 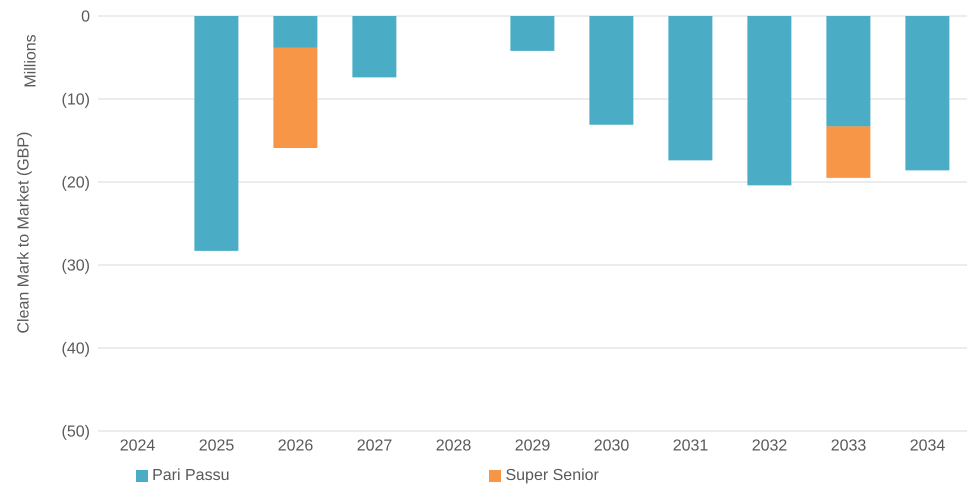 What do you see at coordinates (24, 233) in the screenshot?
I see `y-axis-title: Clean Mark to Market (GBP)` at bounding box center [24, 233].